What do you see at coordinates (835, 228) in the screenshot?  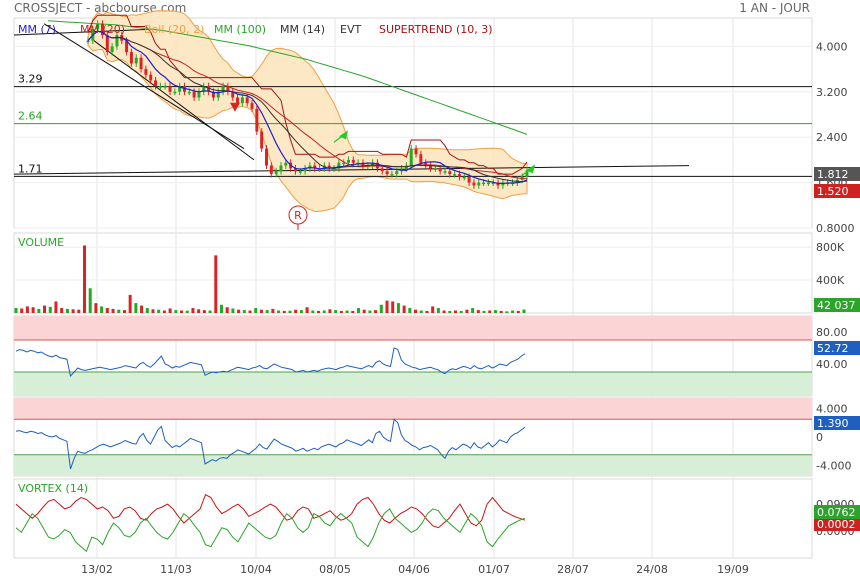 I see `price-y-tick: 0.8000` at bounding box center [835, 228].